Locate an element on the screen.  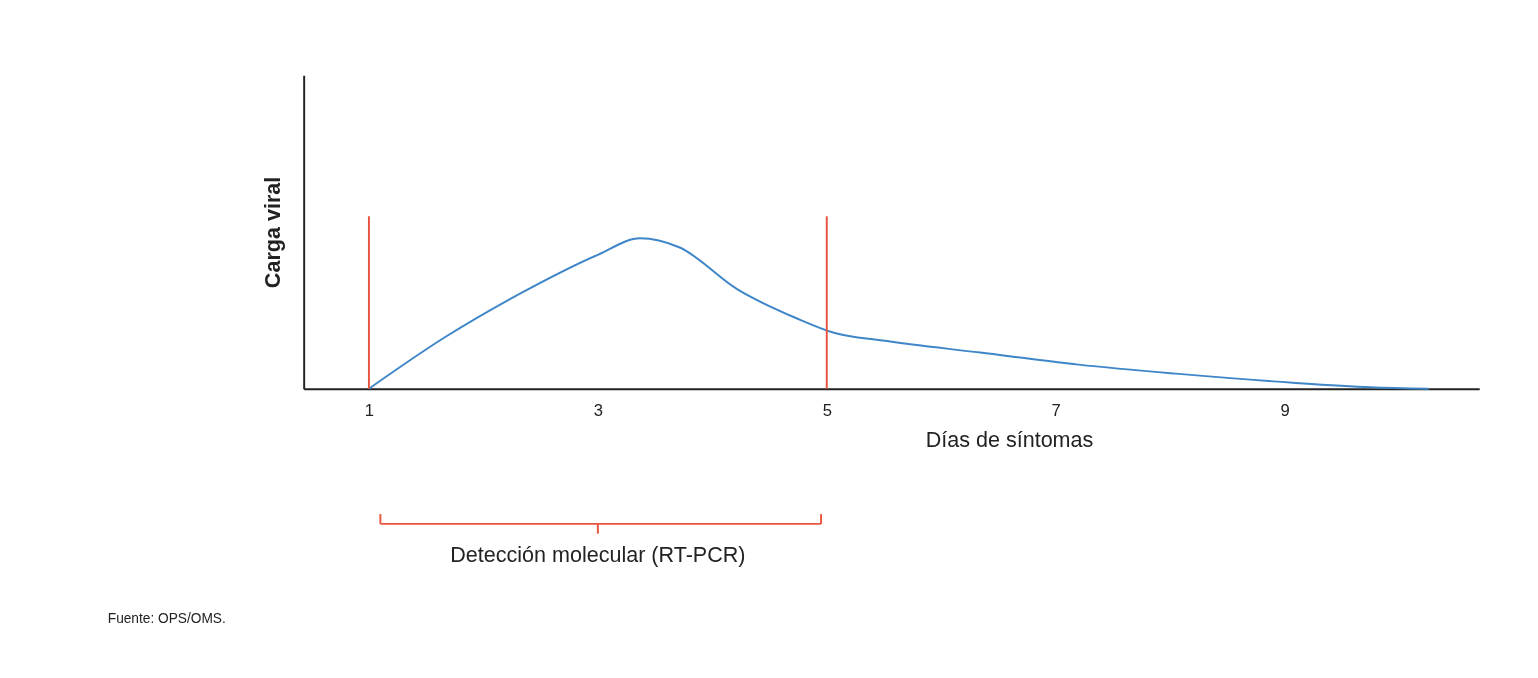
x-tick-label: 9 is located at coordinates (1285, 410).